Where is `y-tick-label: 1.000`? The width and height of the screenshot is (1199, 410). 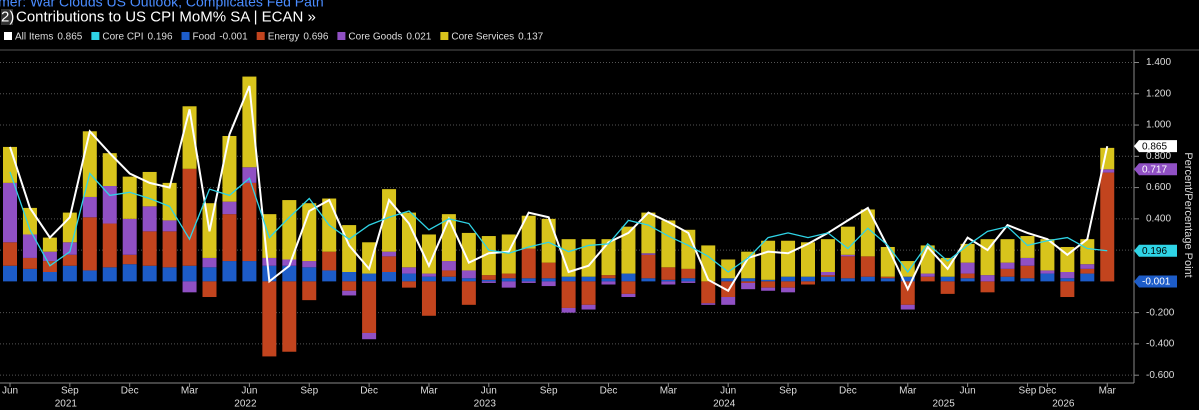
y-tick-label: 1.000 is located at coordinates (1158, 125).